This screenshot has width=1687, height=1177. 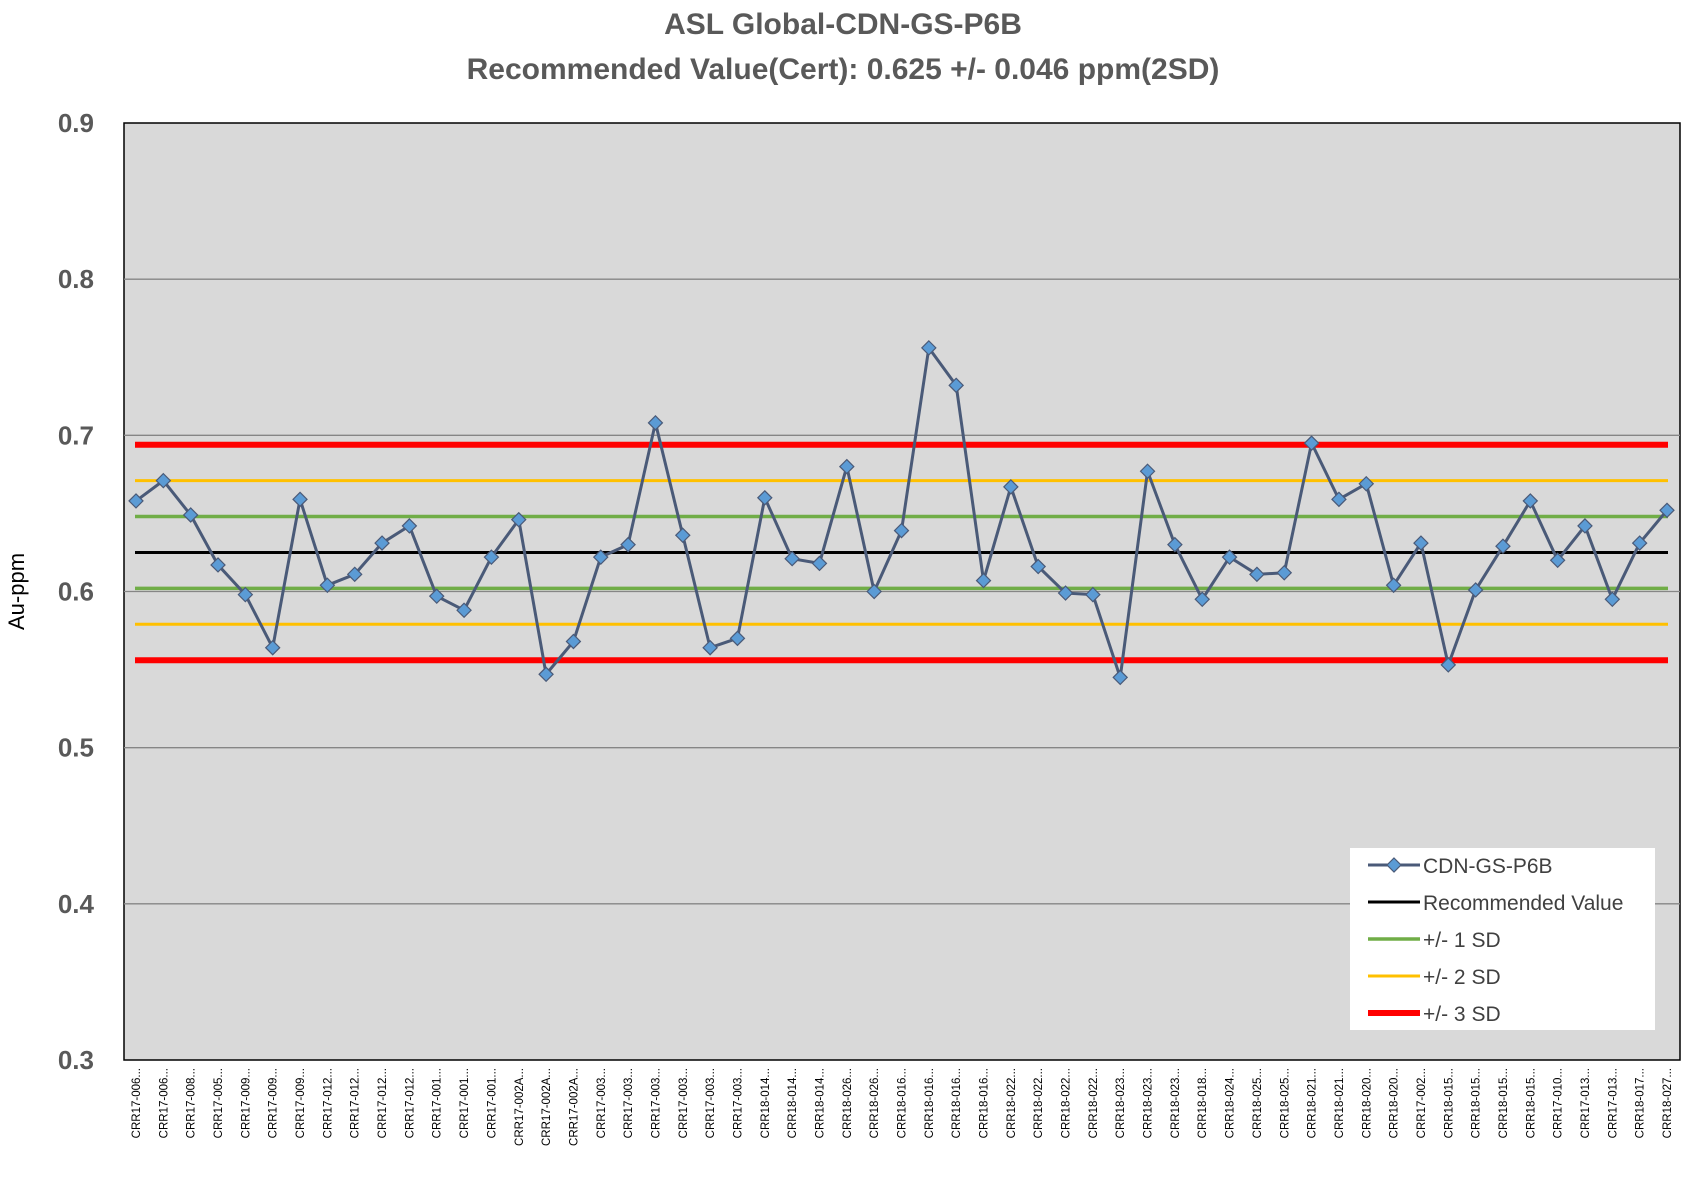 I want to click on y-tick-label: 0.9, so click(x=76, y=123).